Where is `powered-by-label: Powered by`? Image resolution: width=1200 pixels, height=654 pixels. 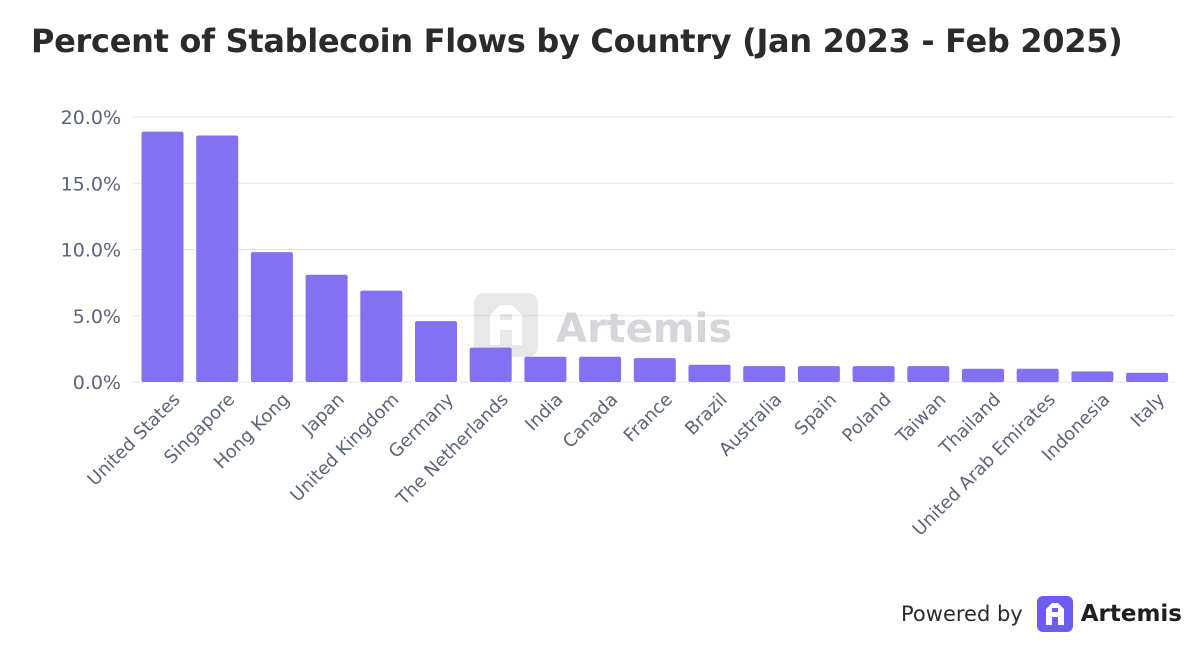
powered-by-label: Powered by is located at coordinates (962, 614).